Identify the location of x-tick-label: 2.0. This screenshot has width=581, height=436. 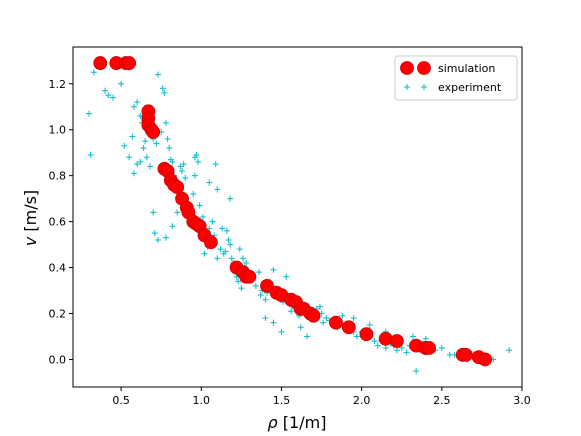
(362, 400).